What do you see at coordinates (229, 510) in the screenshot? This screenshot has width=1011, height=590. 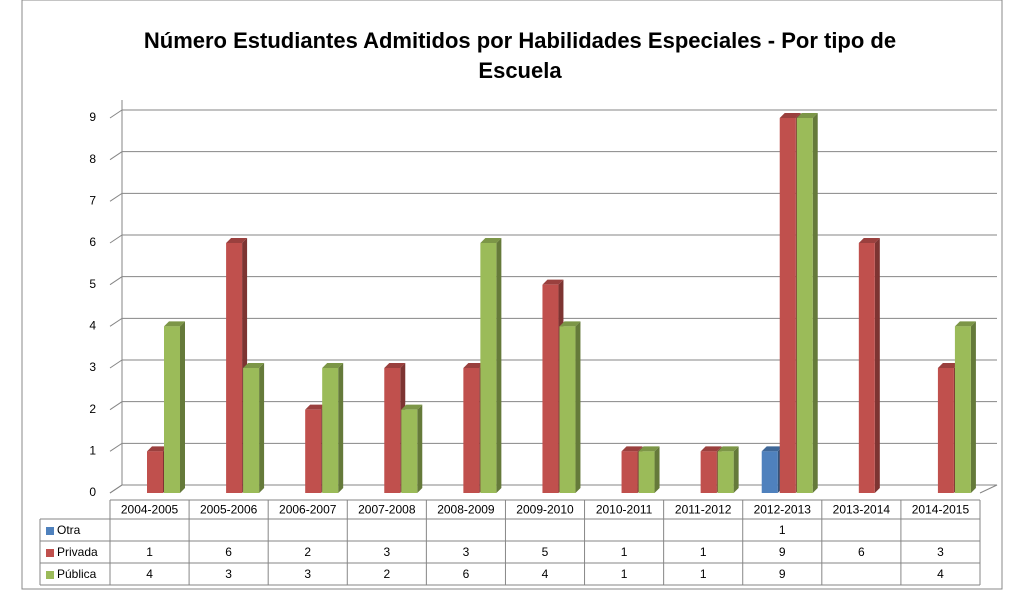 I see `x-tick-label: 2005-2006` at bounding box center [229, 510].